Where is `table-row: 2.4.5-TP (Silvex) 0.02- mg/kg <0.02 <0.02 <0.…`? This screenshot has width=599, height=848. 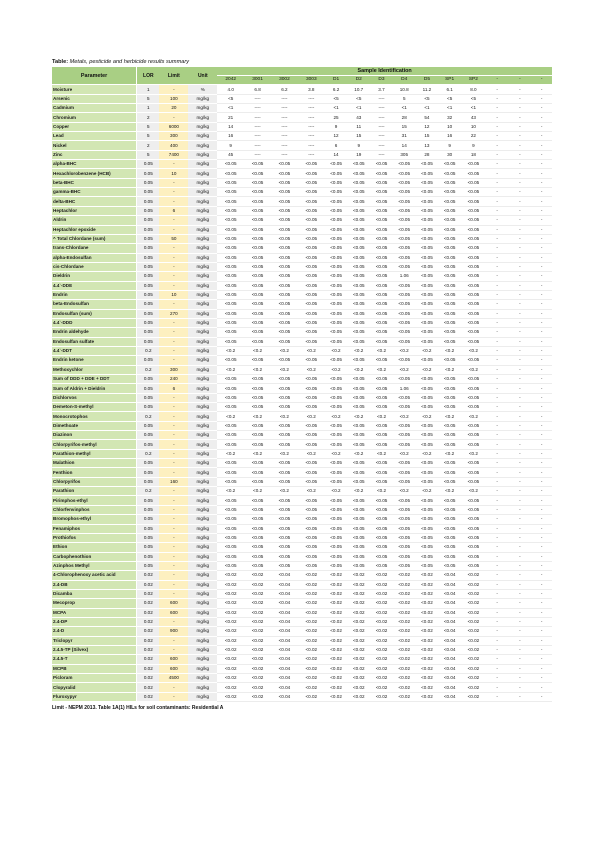 table-row: 2.4.5-TP (Silvex) 0.02- mg/kg <0.02 <0.02 <0.… is located at coordinates (302, 650).